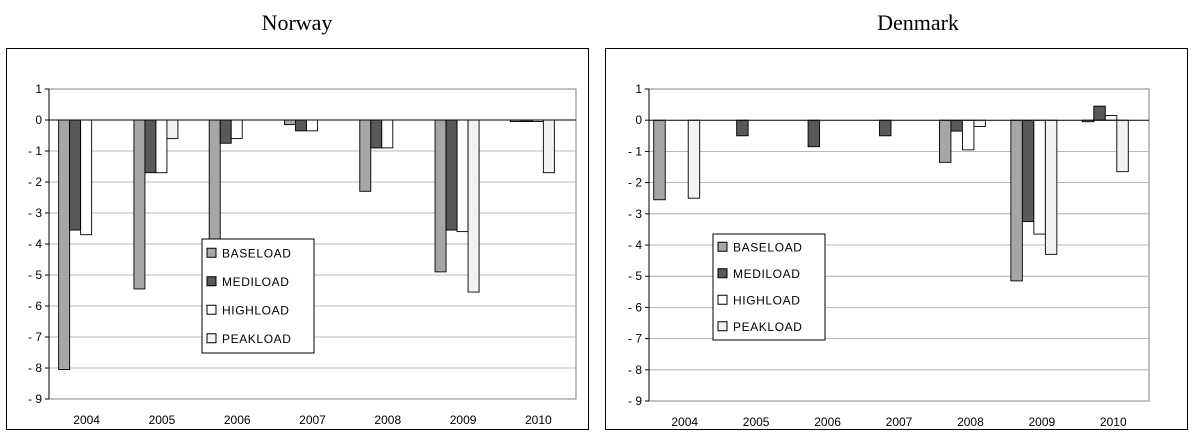 Image resolution: width=1192 pixels, height=434 pixels. What do you see at coordinates (255, 282) in the screenshot?
I see `norway-legend-label-mediload: MEDILOAD` at bounding box center [255, 282].